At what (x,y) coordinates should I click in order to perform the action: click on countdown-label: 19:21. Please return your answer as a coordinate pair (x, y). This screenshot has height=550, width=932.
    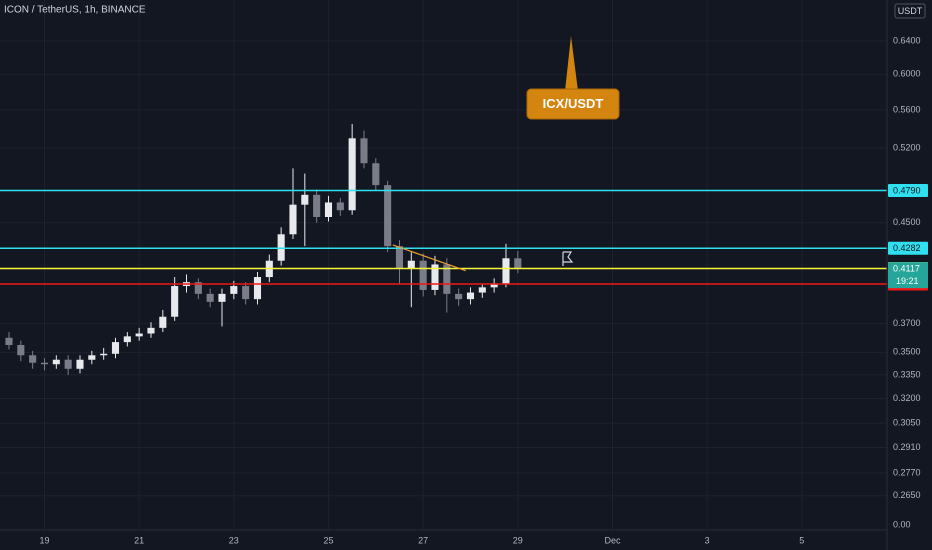
    Looking at the image, I should click on (907, 281).